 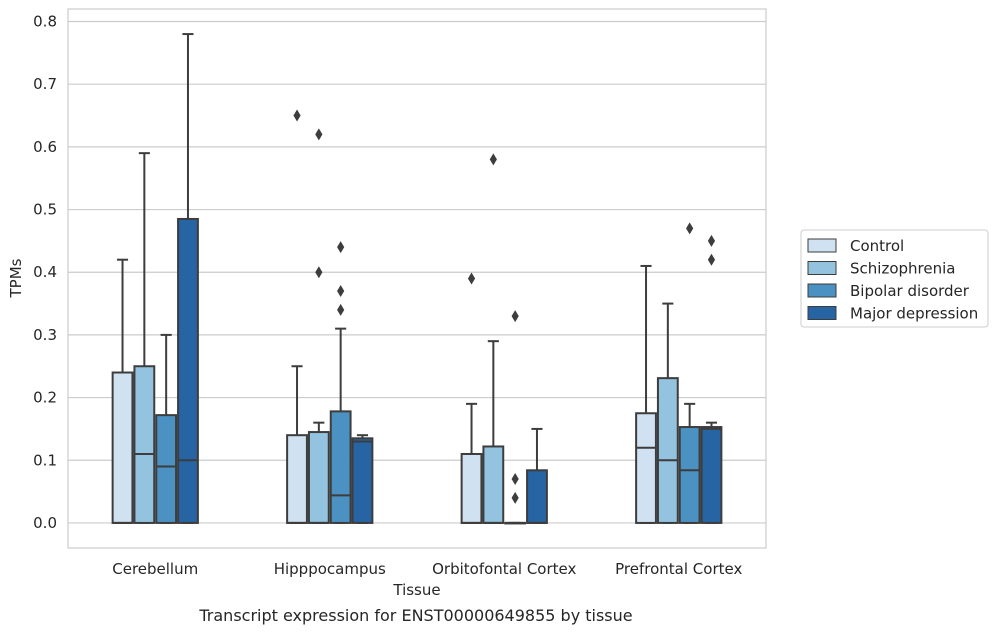 I want to click on y-tick-label: 0.4, so click(x=45, y=272).